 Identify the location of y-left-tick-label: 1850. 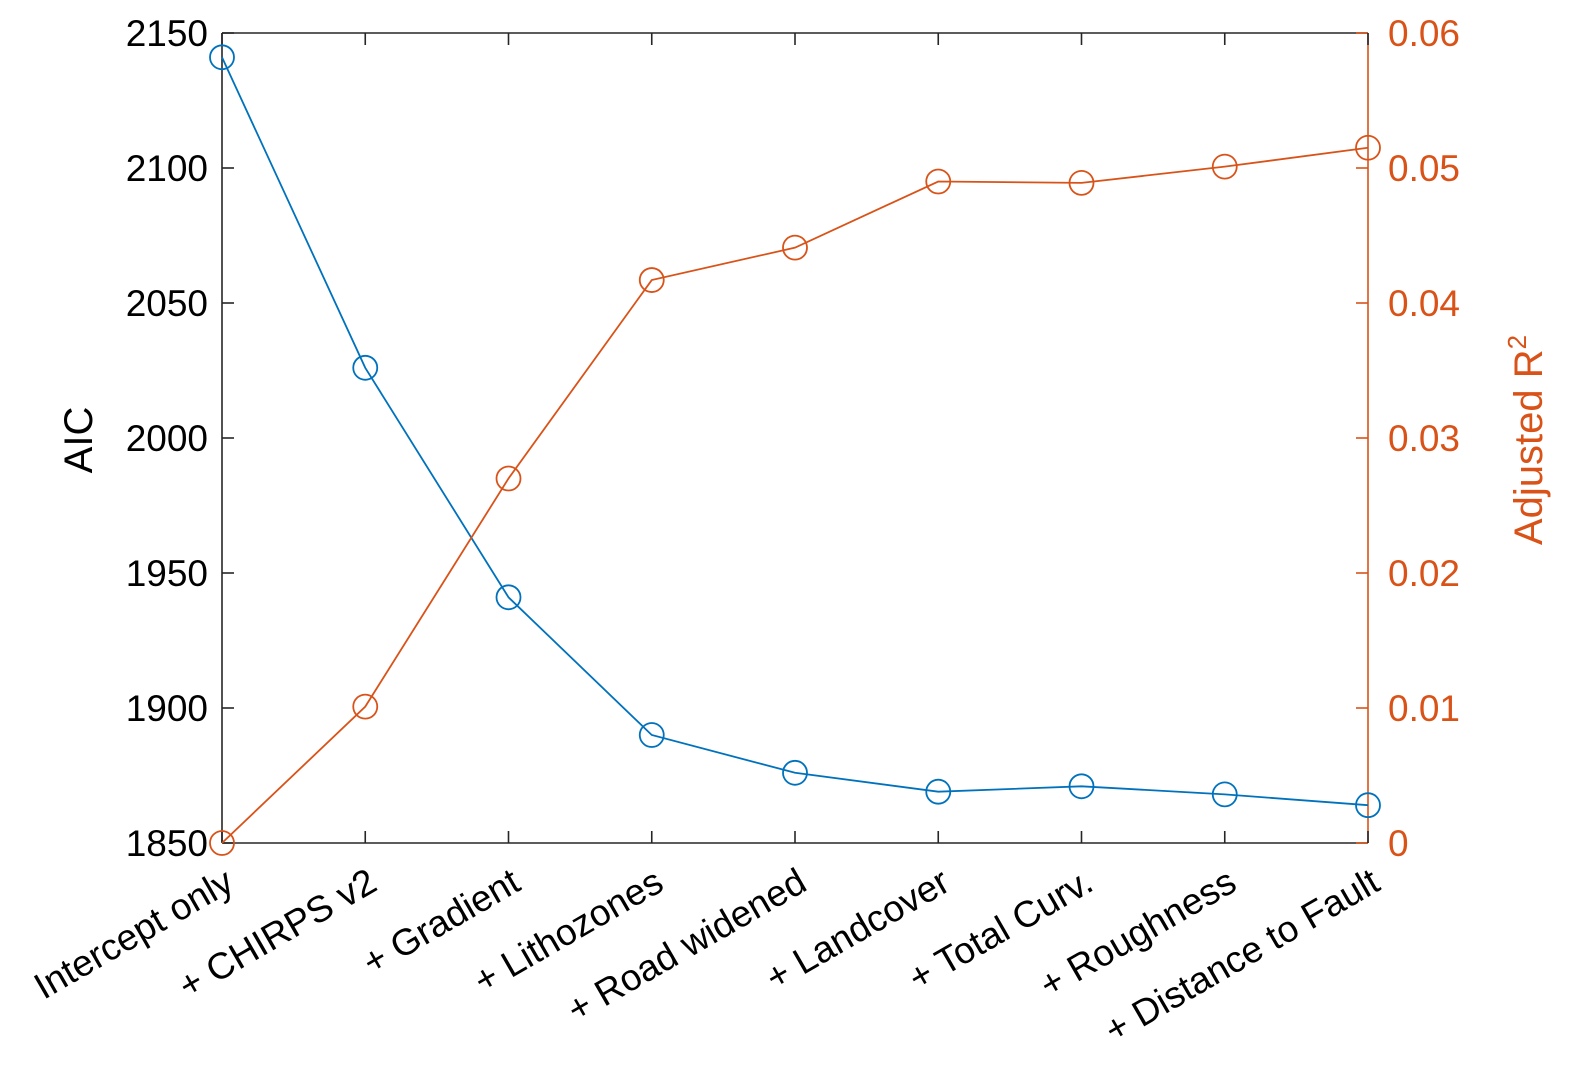
(167, 843).